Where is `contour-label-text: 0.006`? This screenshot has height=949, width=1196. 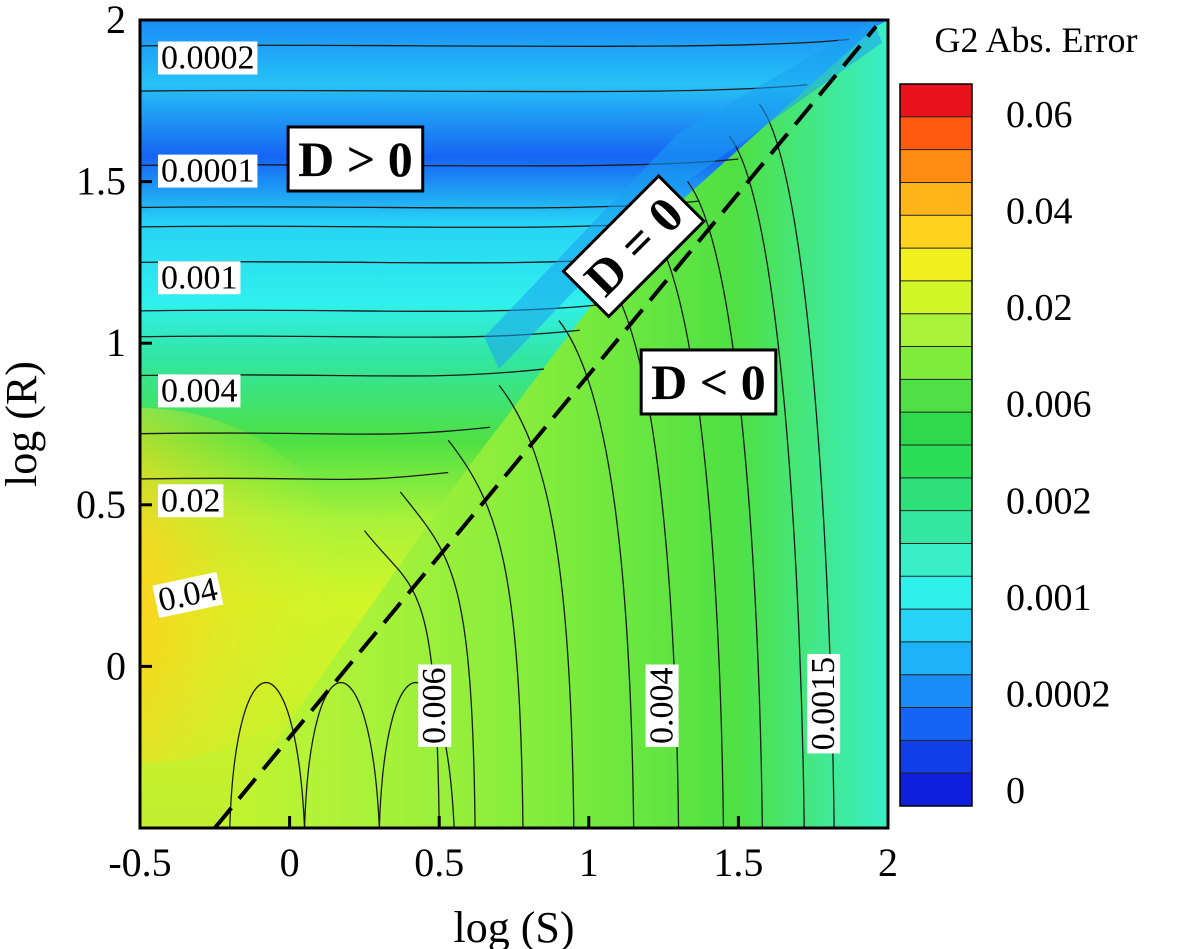 contour-label-text: 0.006 is located at coordinates (434, 705).